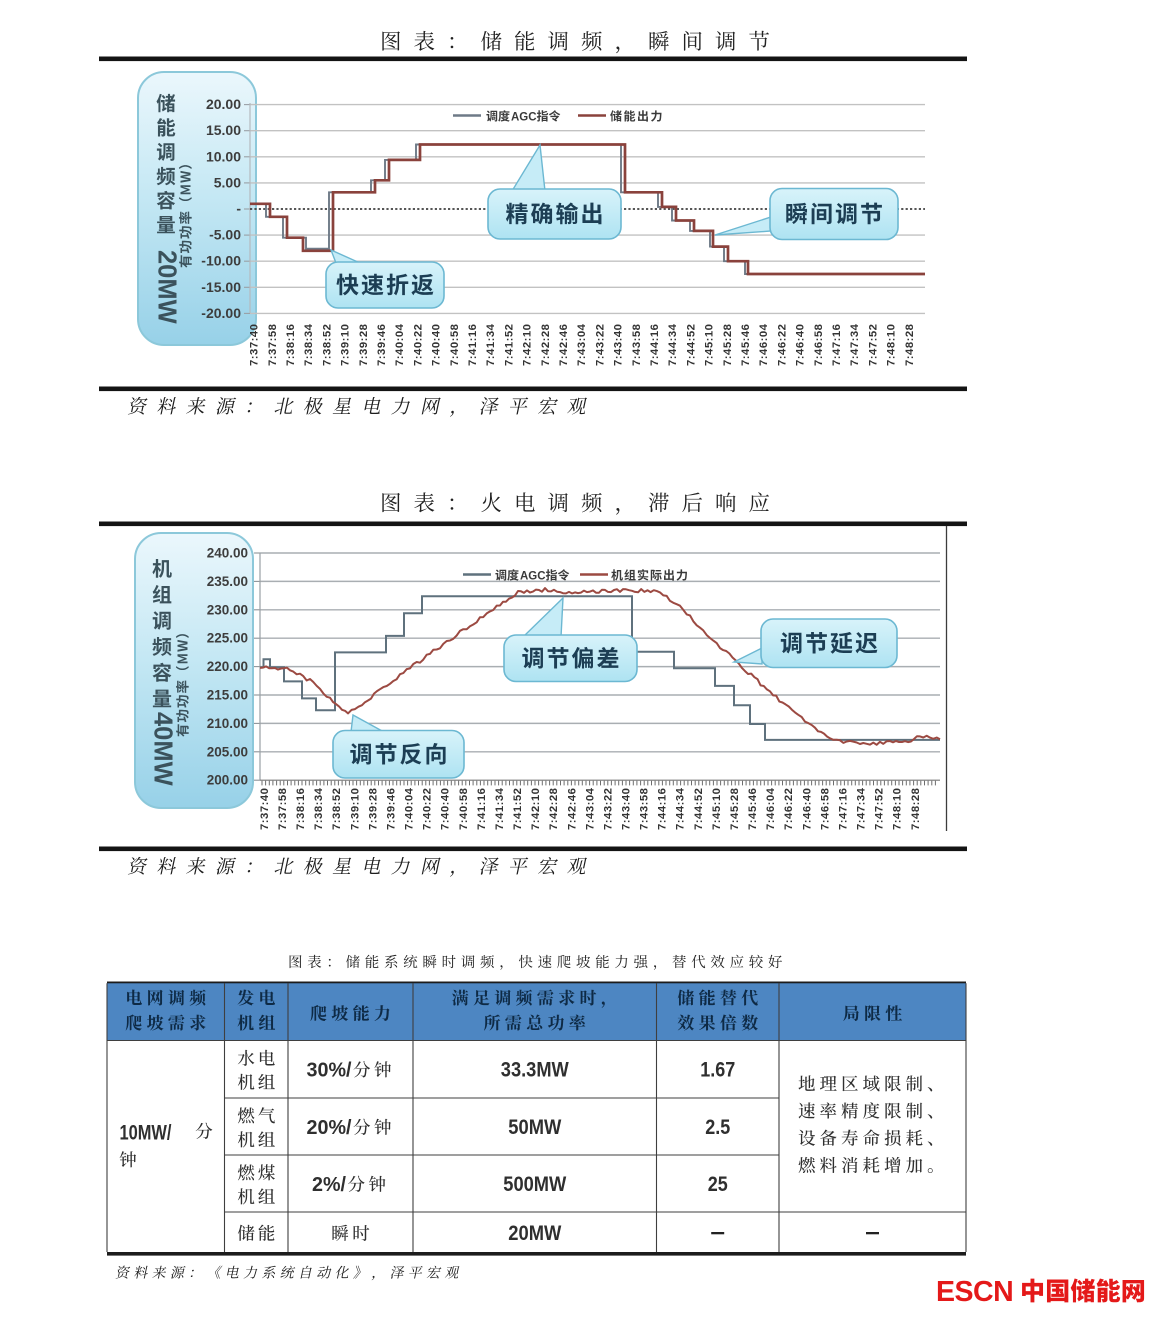 This screenshot has width=1169, height=1327. Describe the element at coordinates (329, 1185) in the screenshot. I see `svg-text: 2%/` at that location.